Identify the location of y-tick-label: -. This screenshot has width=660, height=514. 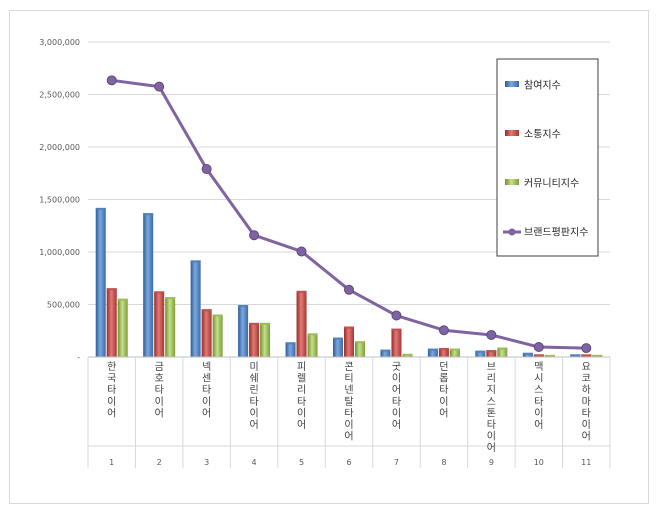
(78, 357).